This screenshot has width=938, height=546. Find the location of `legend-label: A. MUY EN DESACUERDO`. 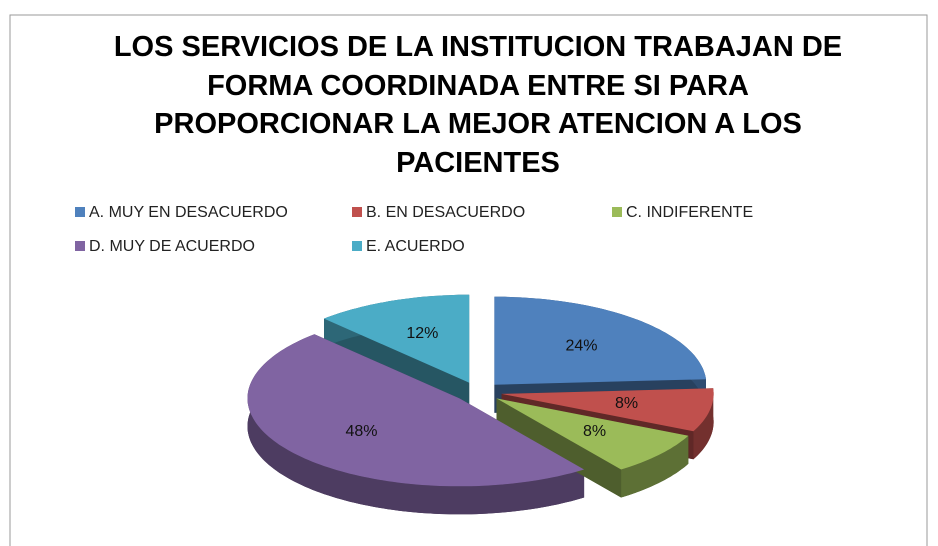

legend-label: A. MUY EN DESACUERDO is located at coordinates (188, 212).